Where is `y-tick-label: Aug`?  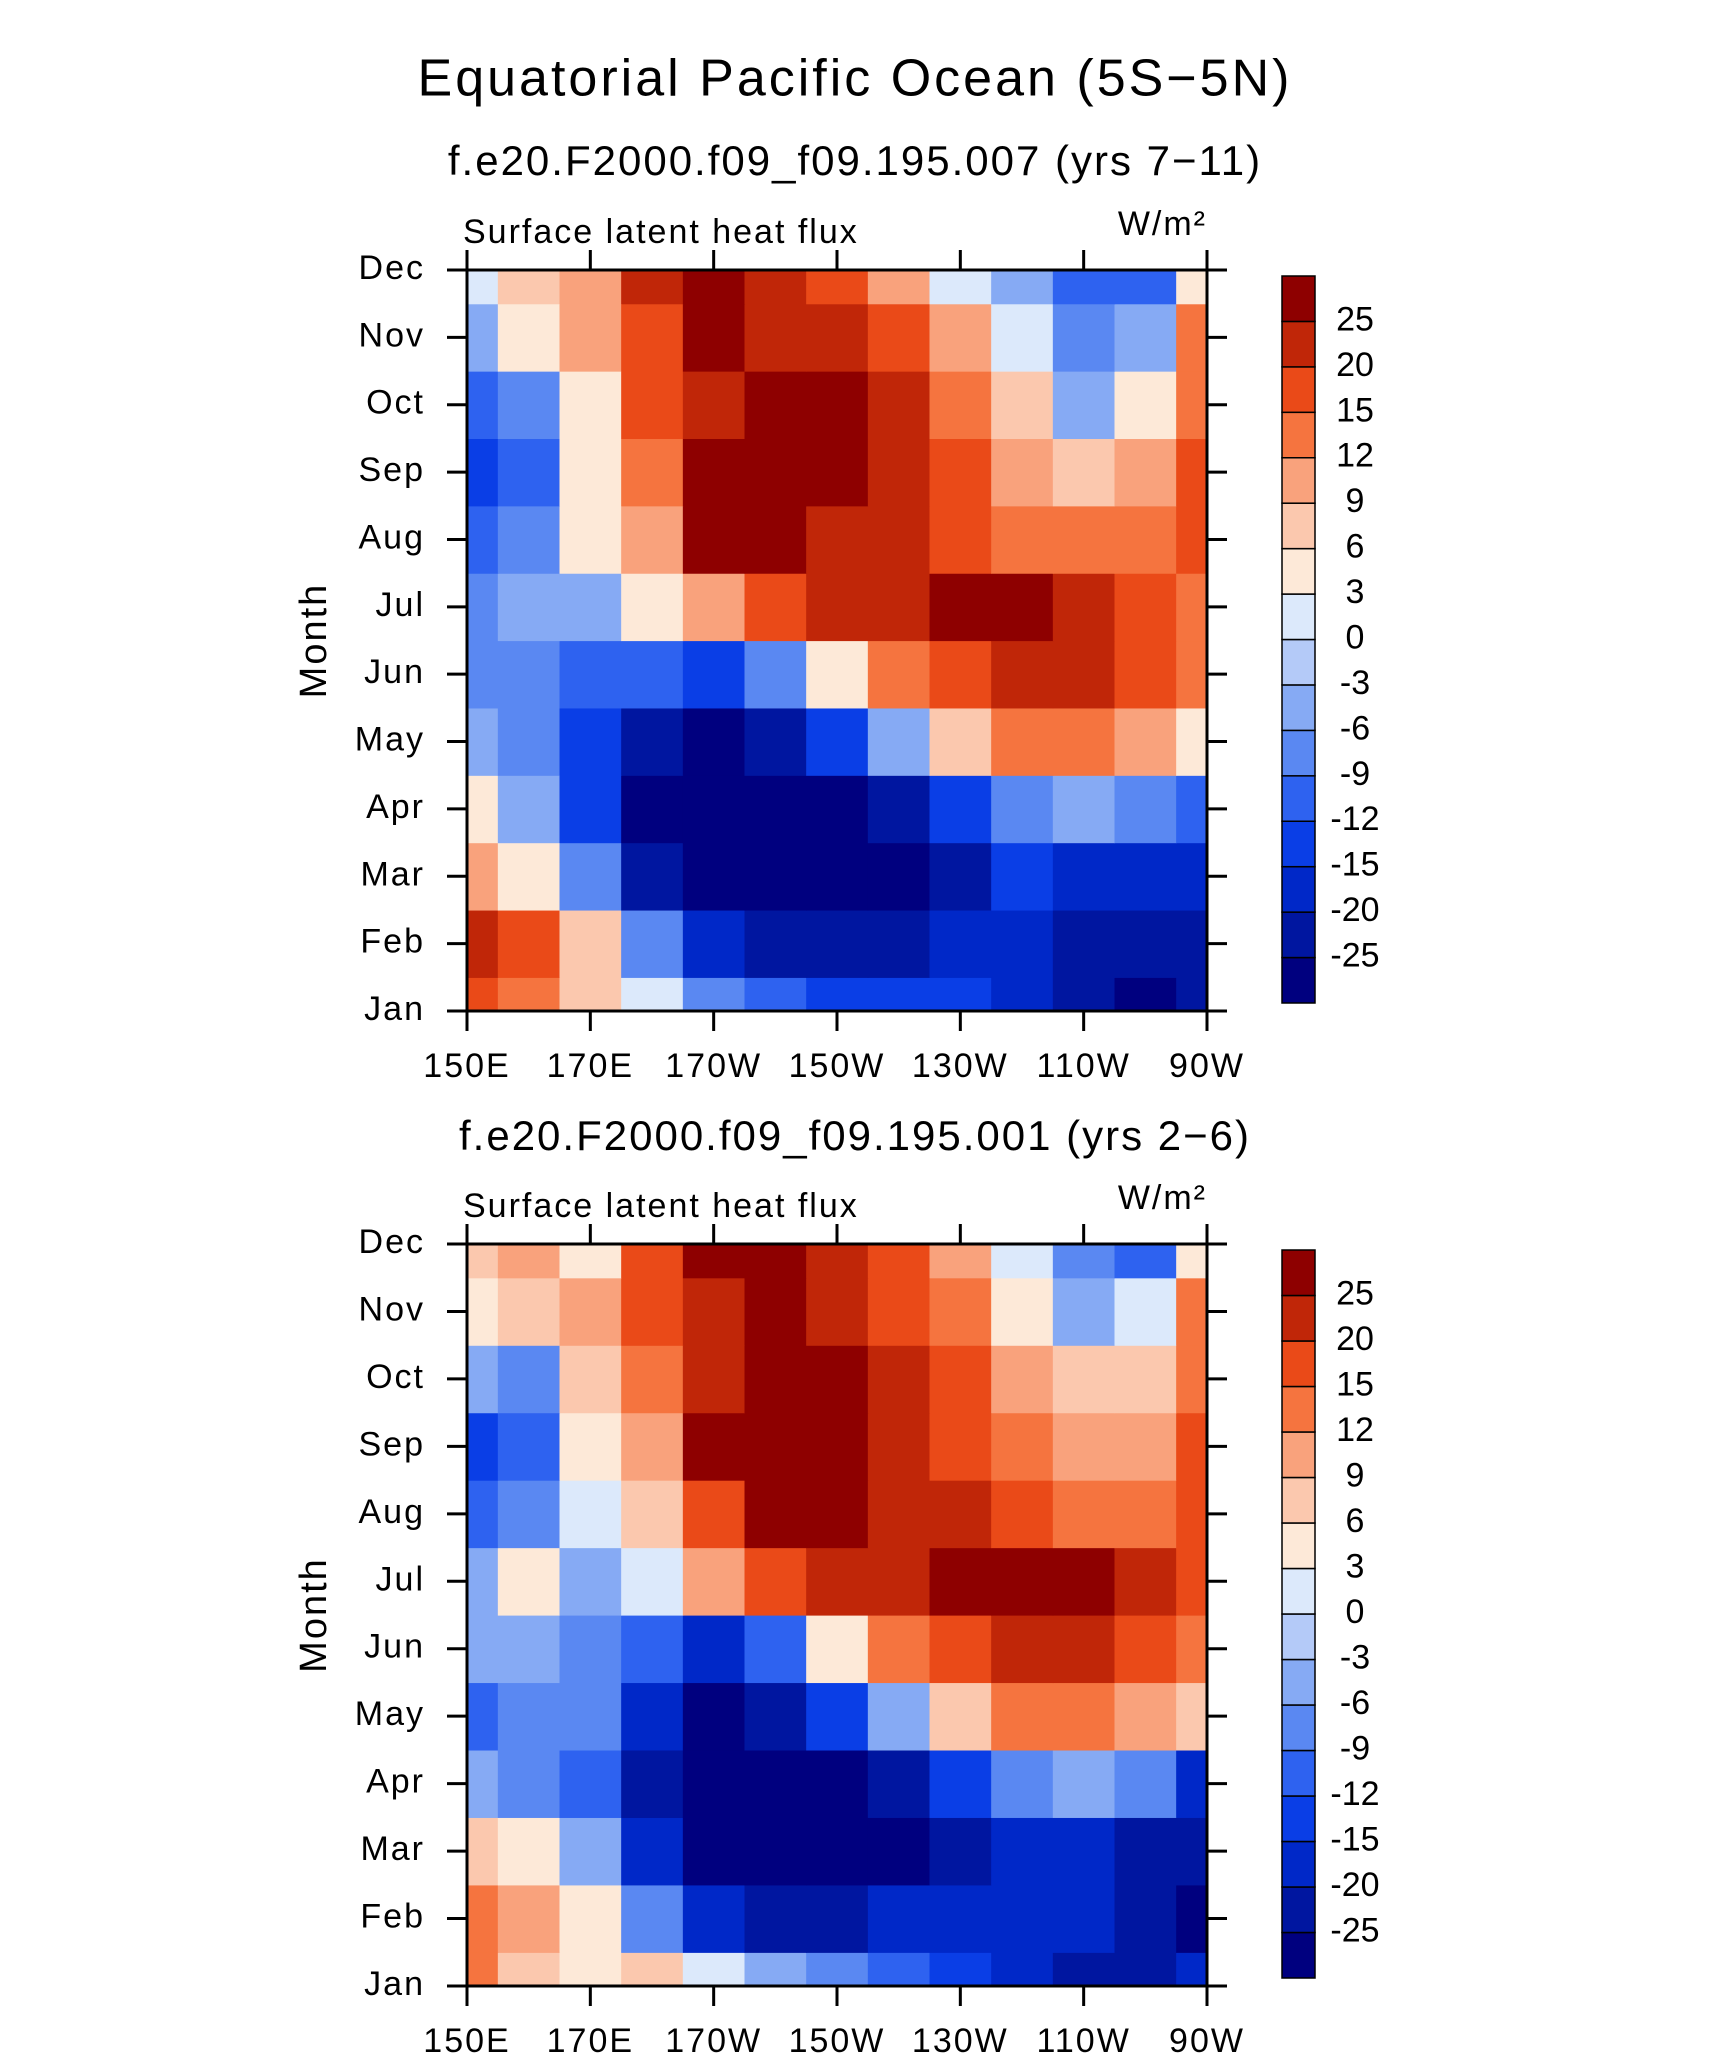 y-tick-label: Aug is located at coordinates (392, 537).